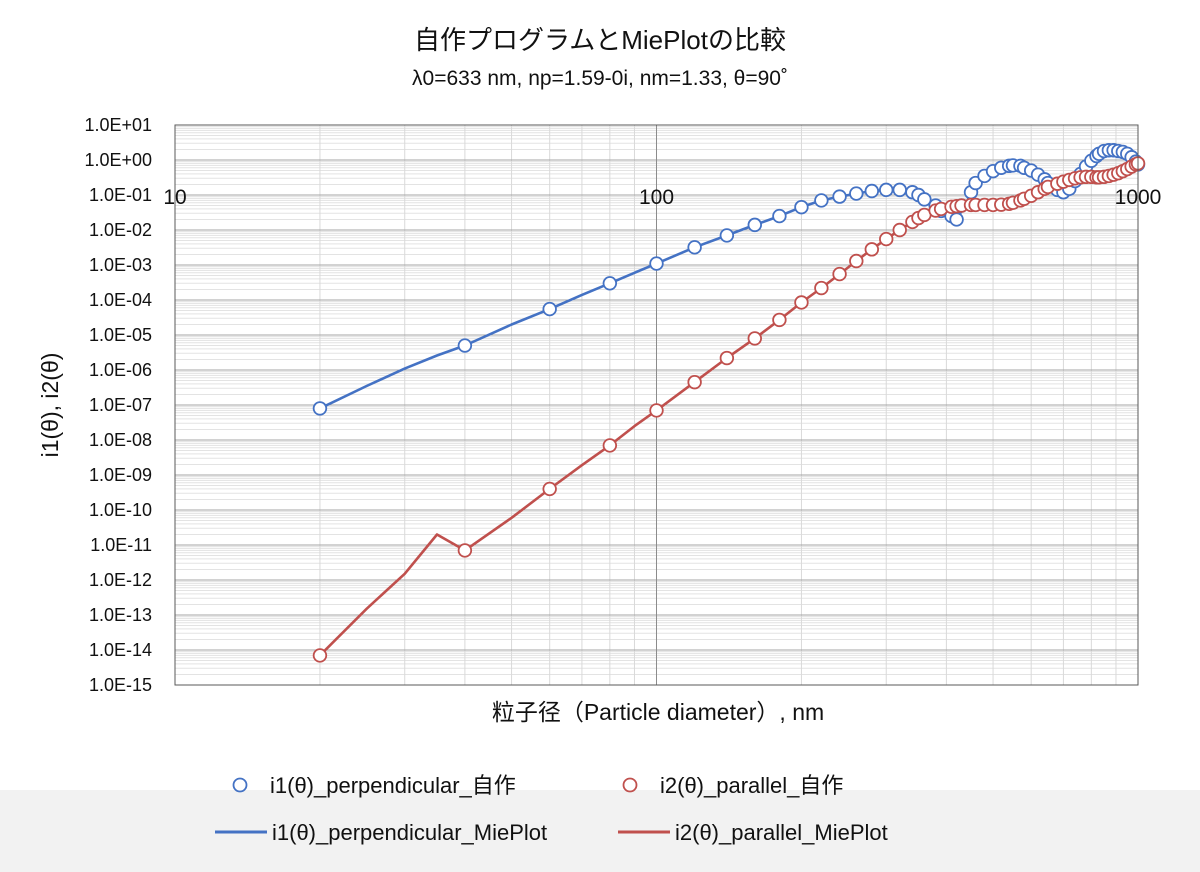  What do you see at coordinates (120, 650) in the screenshot?
I see `y-tick-label: 1.0E-14` at bounding box center [120, 650].